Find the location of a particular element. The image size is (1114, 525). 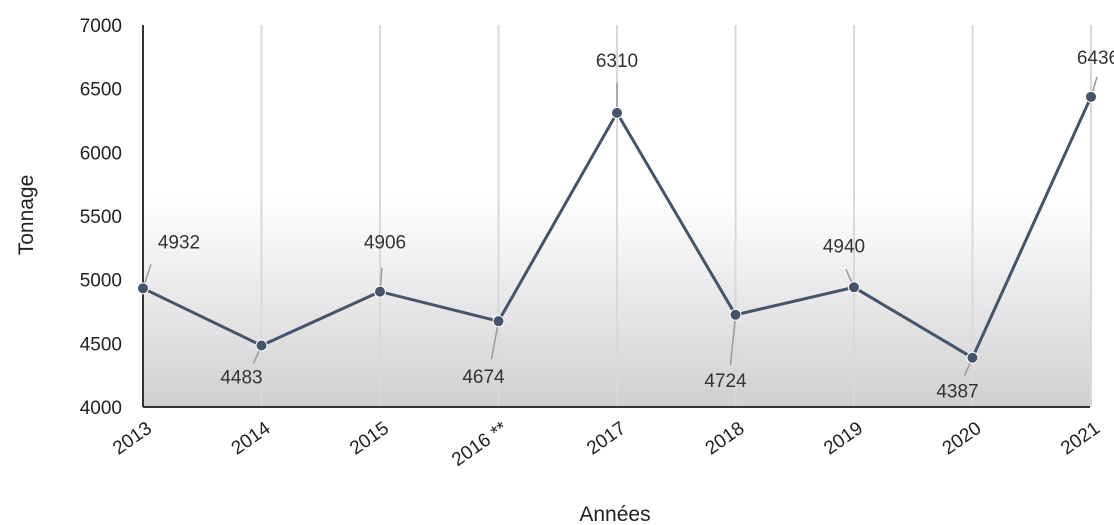

data-label: 4940 is located at coordinates (844, 246).